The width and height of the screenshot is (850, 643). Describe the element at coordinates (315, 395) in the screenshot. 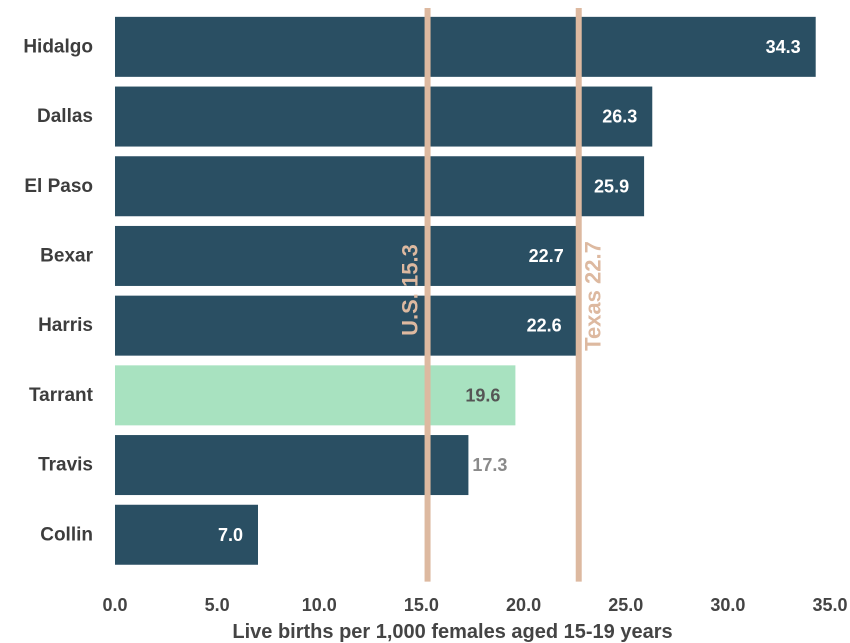

I see `bar-tarrant` at that location.